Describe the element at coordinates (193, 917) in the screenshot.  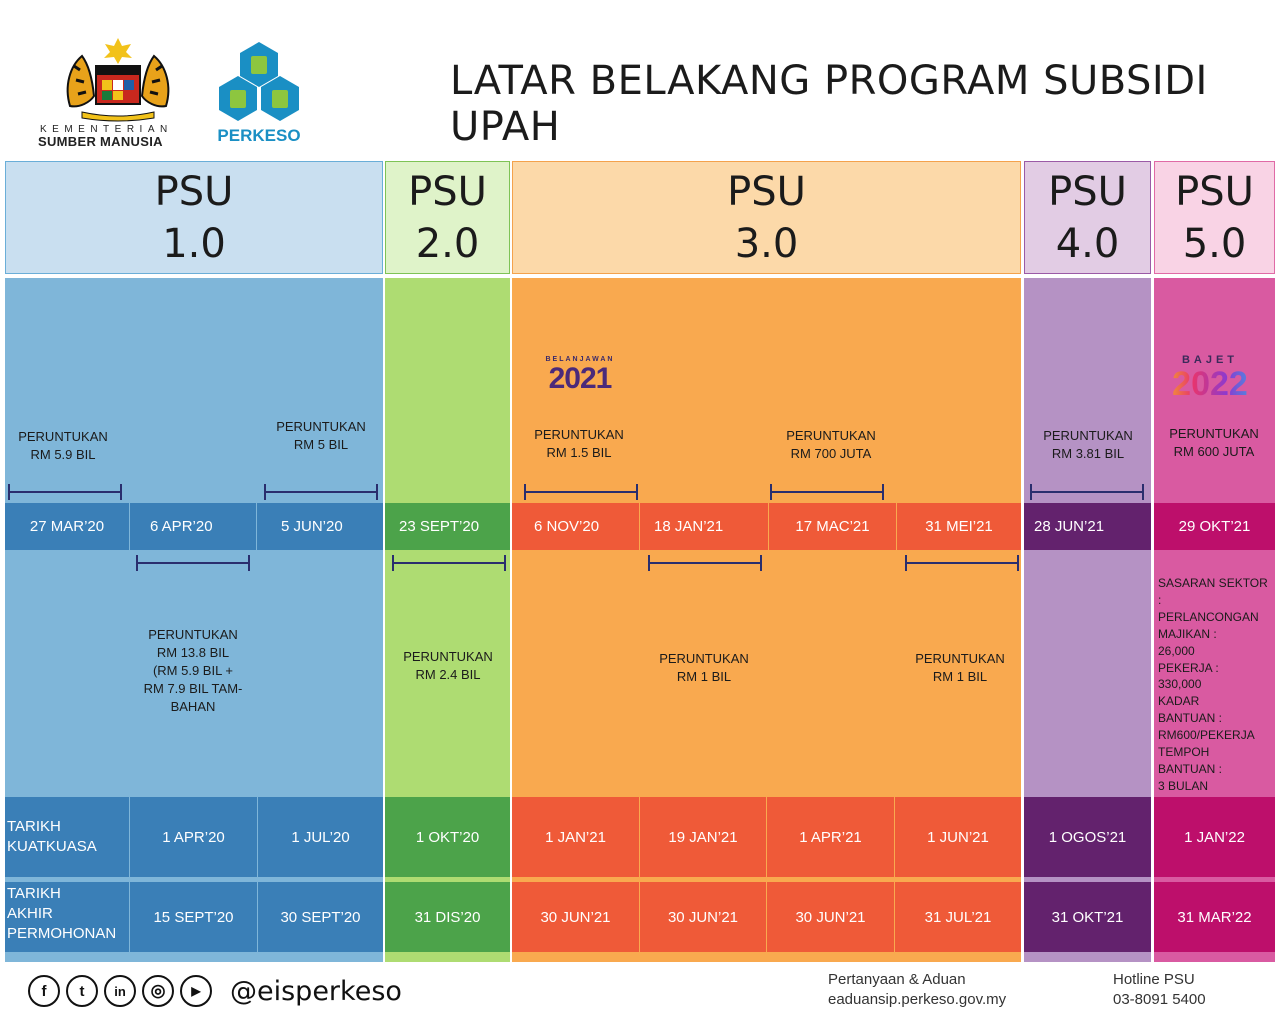
I see `akhir-cell: 15 SEPT’20` at that location.